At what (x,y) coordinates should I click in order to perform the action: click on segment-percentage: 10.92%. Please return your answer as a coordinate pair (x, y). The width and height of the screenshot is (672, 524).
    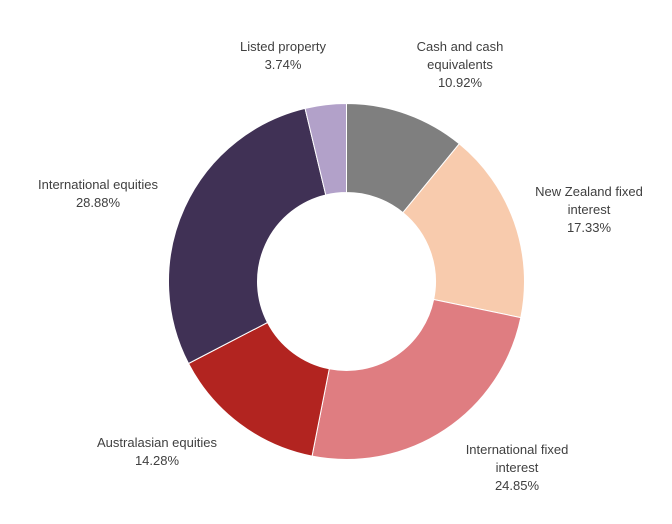
    Looking at the image, I should click on (460, 82).